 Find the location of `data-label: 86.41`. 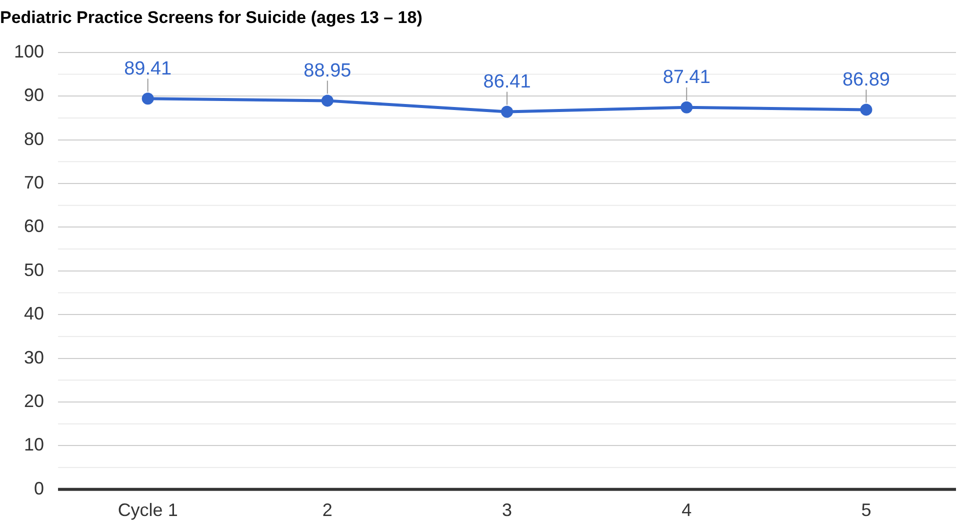

data-label: 86.41 is located at coordinates (507, 82).